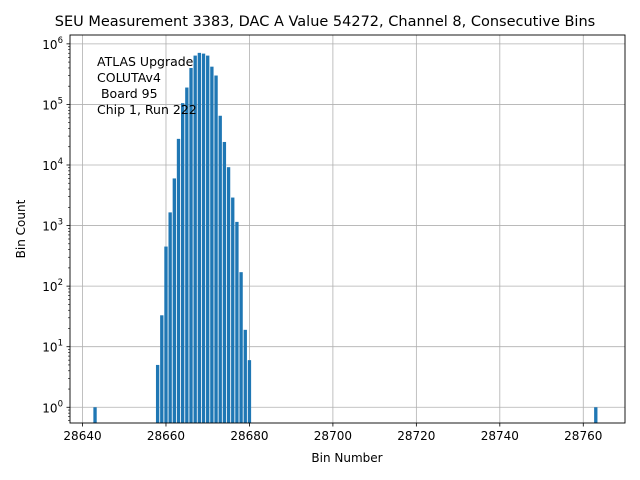 The image size is (640, 480). I want to click on x-tick-label: 28760, so click(583, 436).